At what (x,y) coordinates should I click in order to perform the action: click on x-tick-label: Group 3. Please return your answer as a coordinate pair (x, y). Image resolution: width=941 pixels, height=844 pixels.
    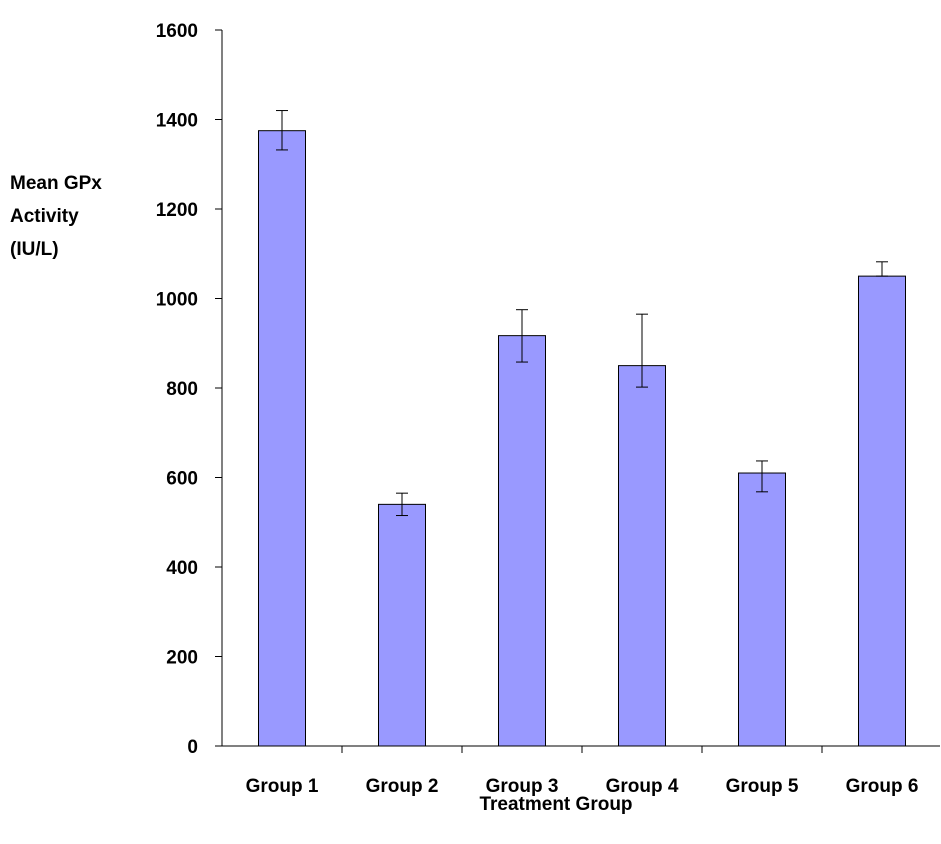
    Looking at the image, I should click on (522, 786).